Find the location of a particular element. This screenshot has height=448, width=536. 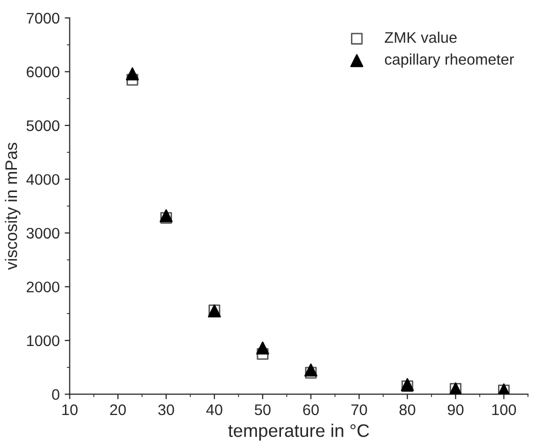

y-tick-label: 0 is located at coordinates (56, 394).